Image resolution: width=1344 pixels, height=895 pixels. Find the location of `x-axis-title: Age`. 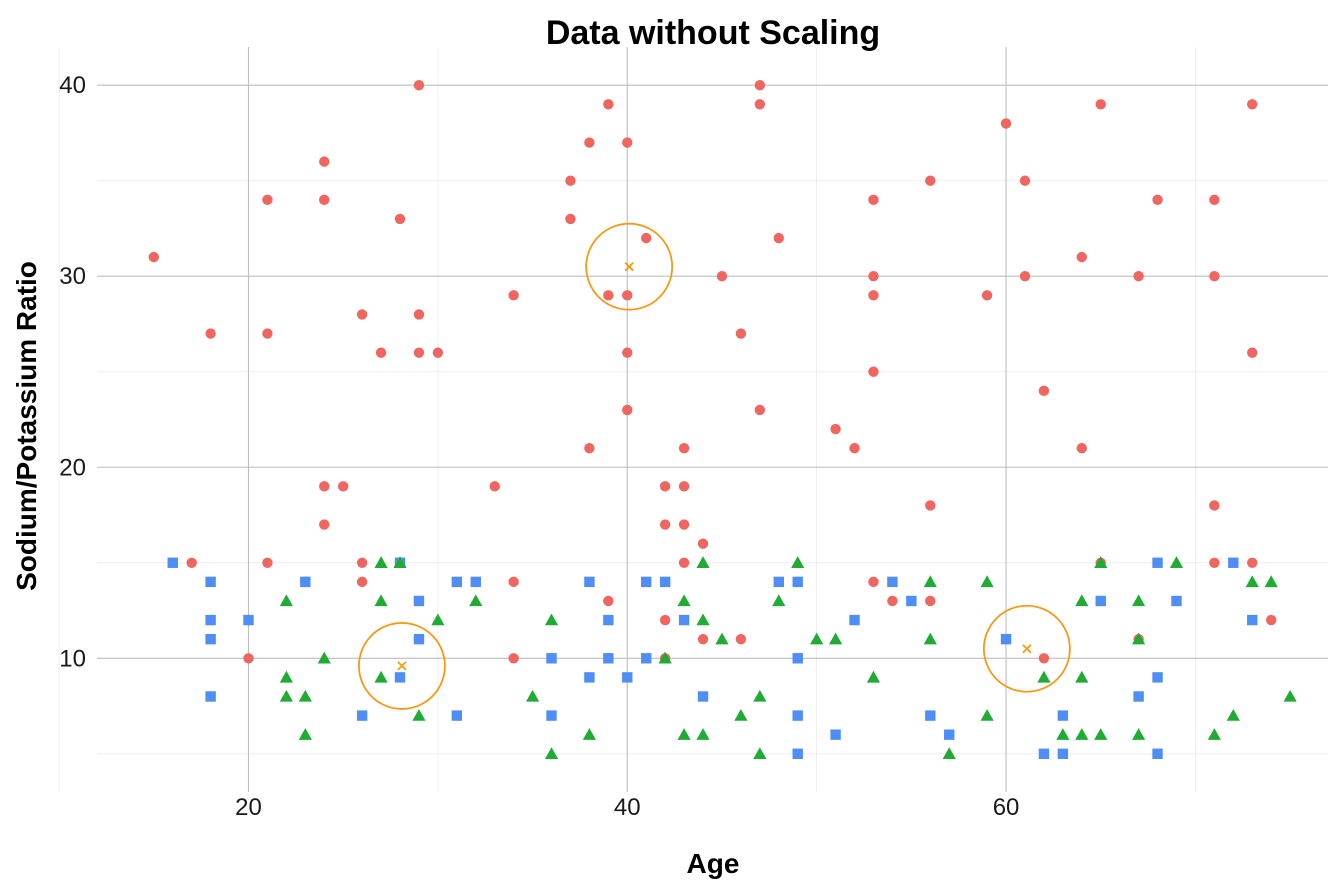

x-axis-title: Age is located at coordinates (713, 863).